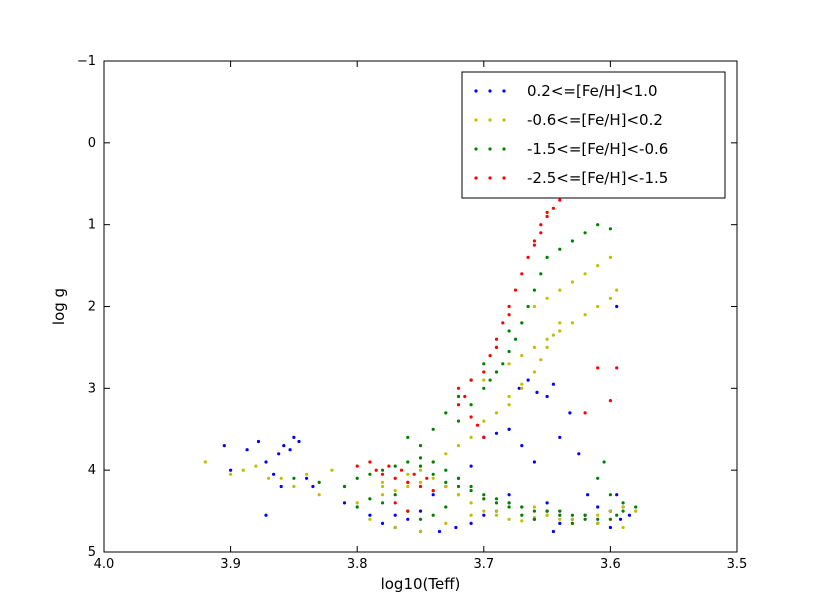 The width and height of the screenshot is (817, 613). What do you see at coordinates (230, 564) in the screenshot?
I see `x-tick-label: 3.9` at bounding box center [230, 564].